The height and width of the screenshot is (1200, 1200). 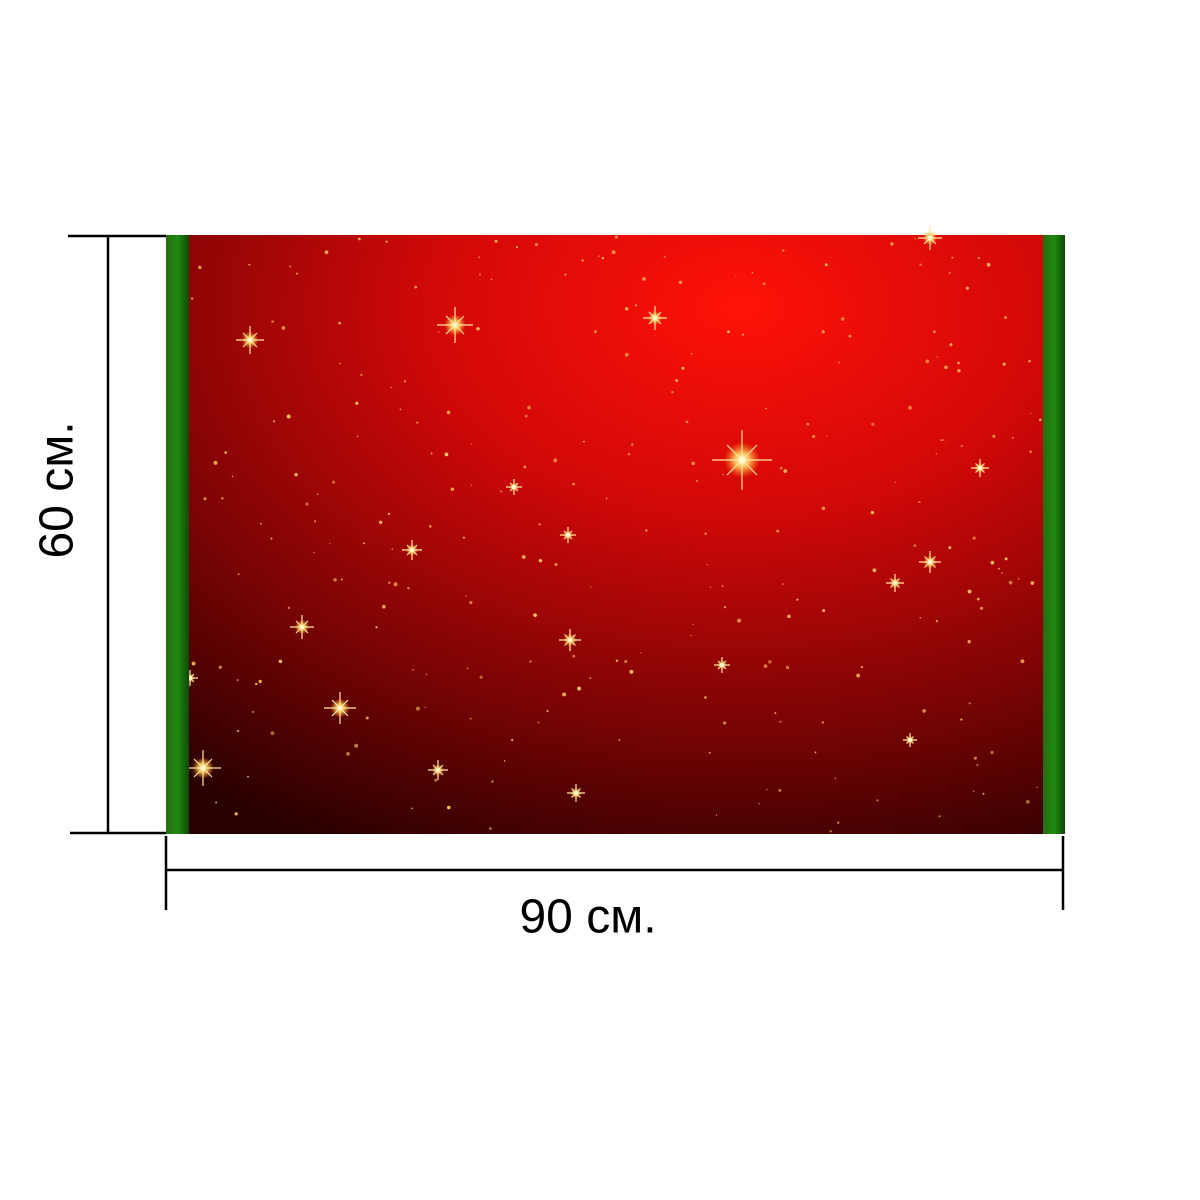 I want to click on width-label: 90 см., so click(x=587, y=917).